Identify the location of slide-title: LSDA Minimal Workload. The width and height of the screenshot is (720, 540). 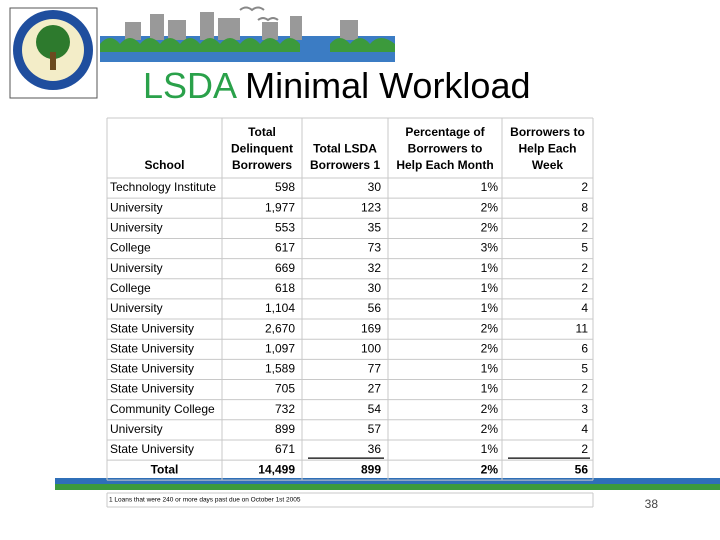
(337, 85).